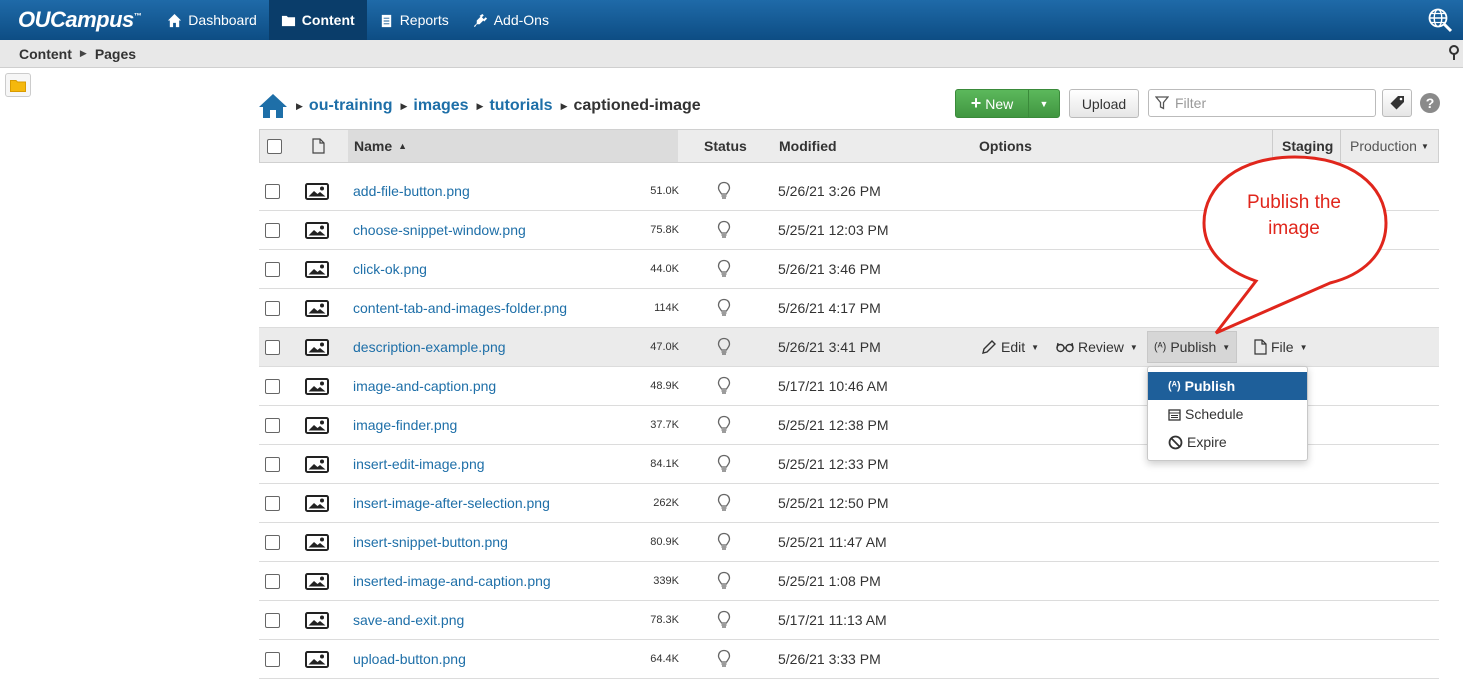 Image resolution: width=1463 pixels, height=693 pixels. I want to click on name-column-header: Name ▲, so click(513, 146).